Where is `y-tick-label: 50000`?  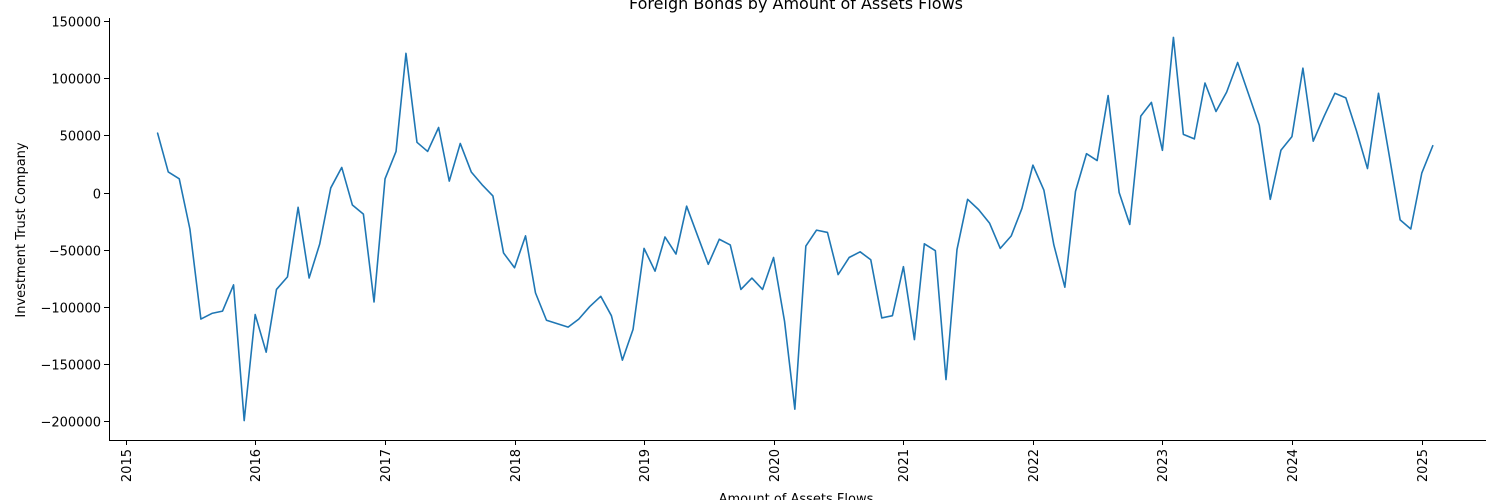
y-tick-label: 50000 is located at coordinates (80, 137).